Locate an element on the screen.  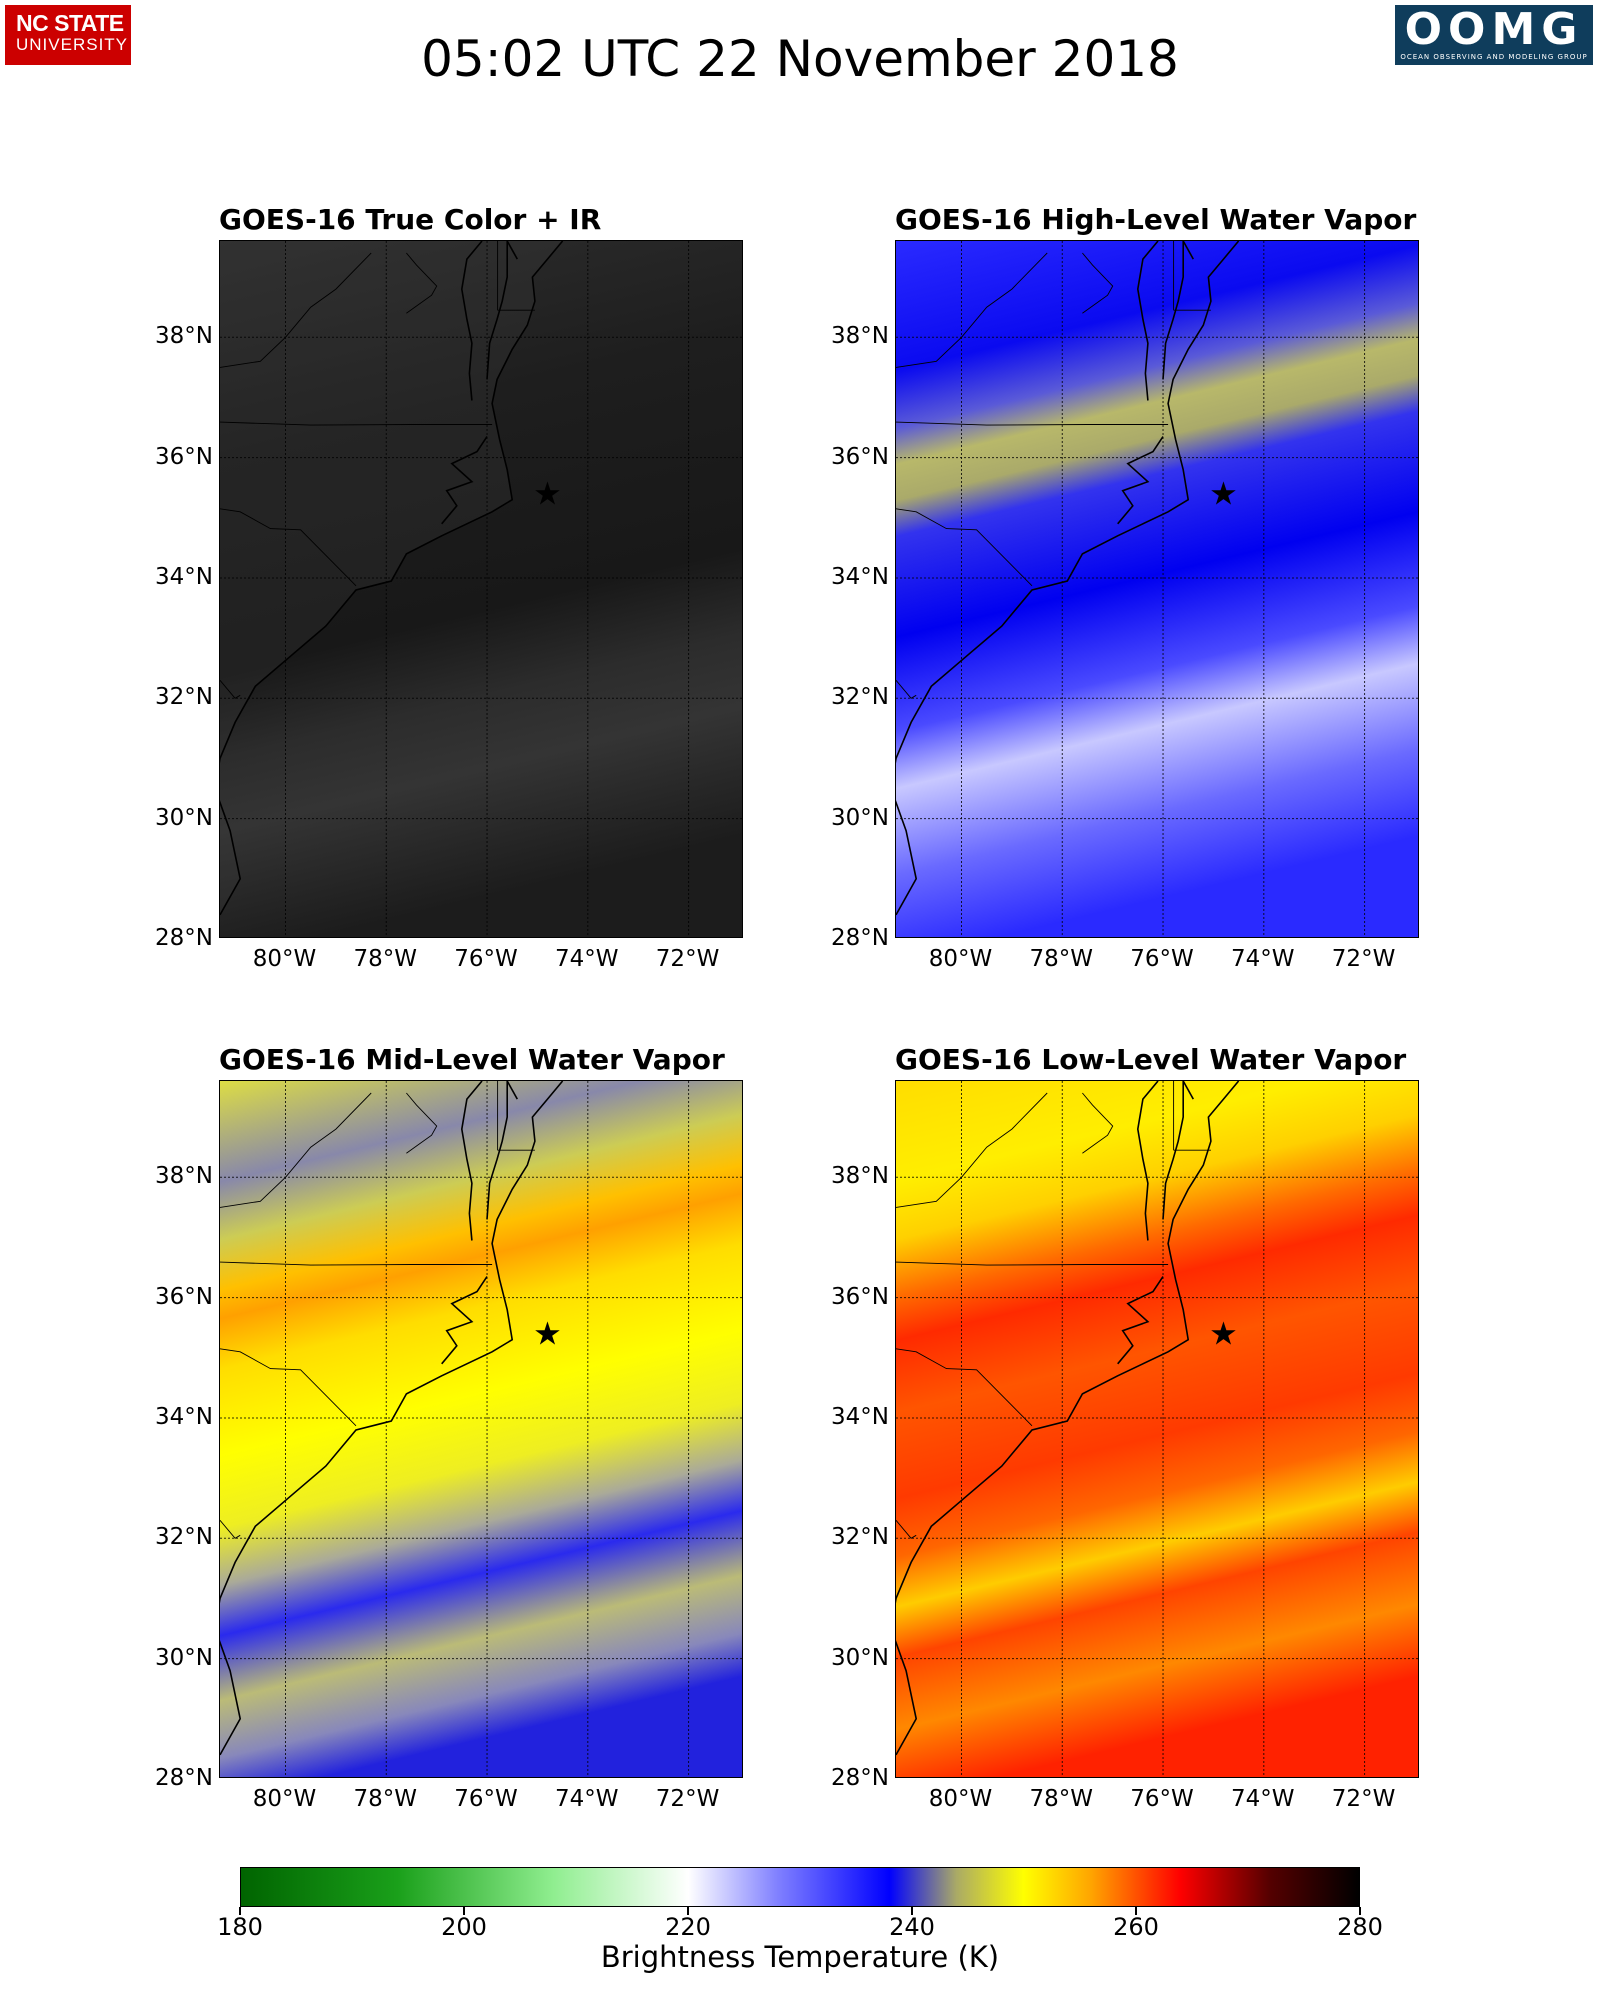
panel-title-high-level-wv: GOES-16 High-Level Water Vapor is located at coordinates (1156, 219).